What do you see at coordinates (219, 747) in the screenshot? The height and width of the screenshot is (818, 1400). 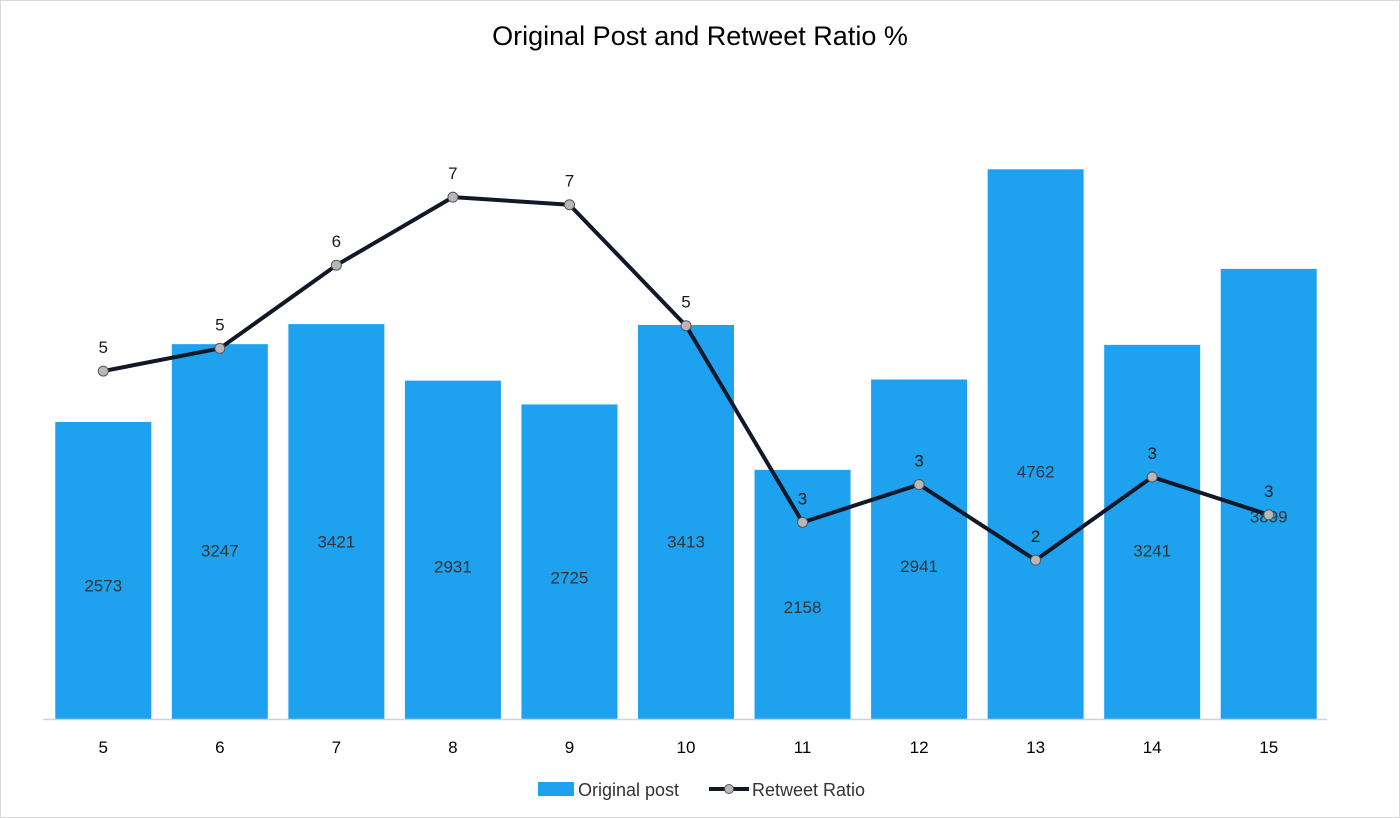 I see `x-tick-label: 6` at bounding box center [219, 747].